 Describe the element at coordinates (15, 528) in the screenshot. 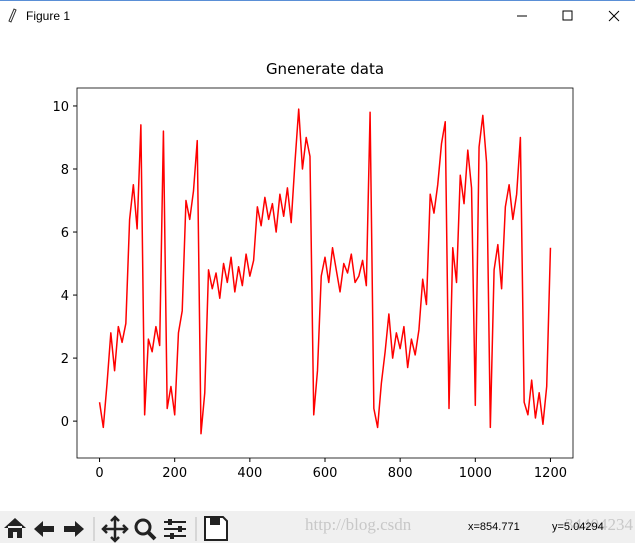

I see `home-button` at that location.